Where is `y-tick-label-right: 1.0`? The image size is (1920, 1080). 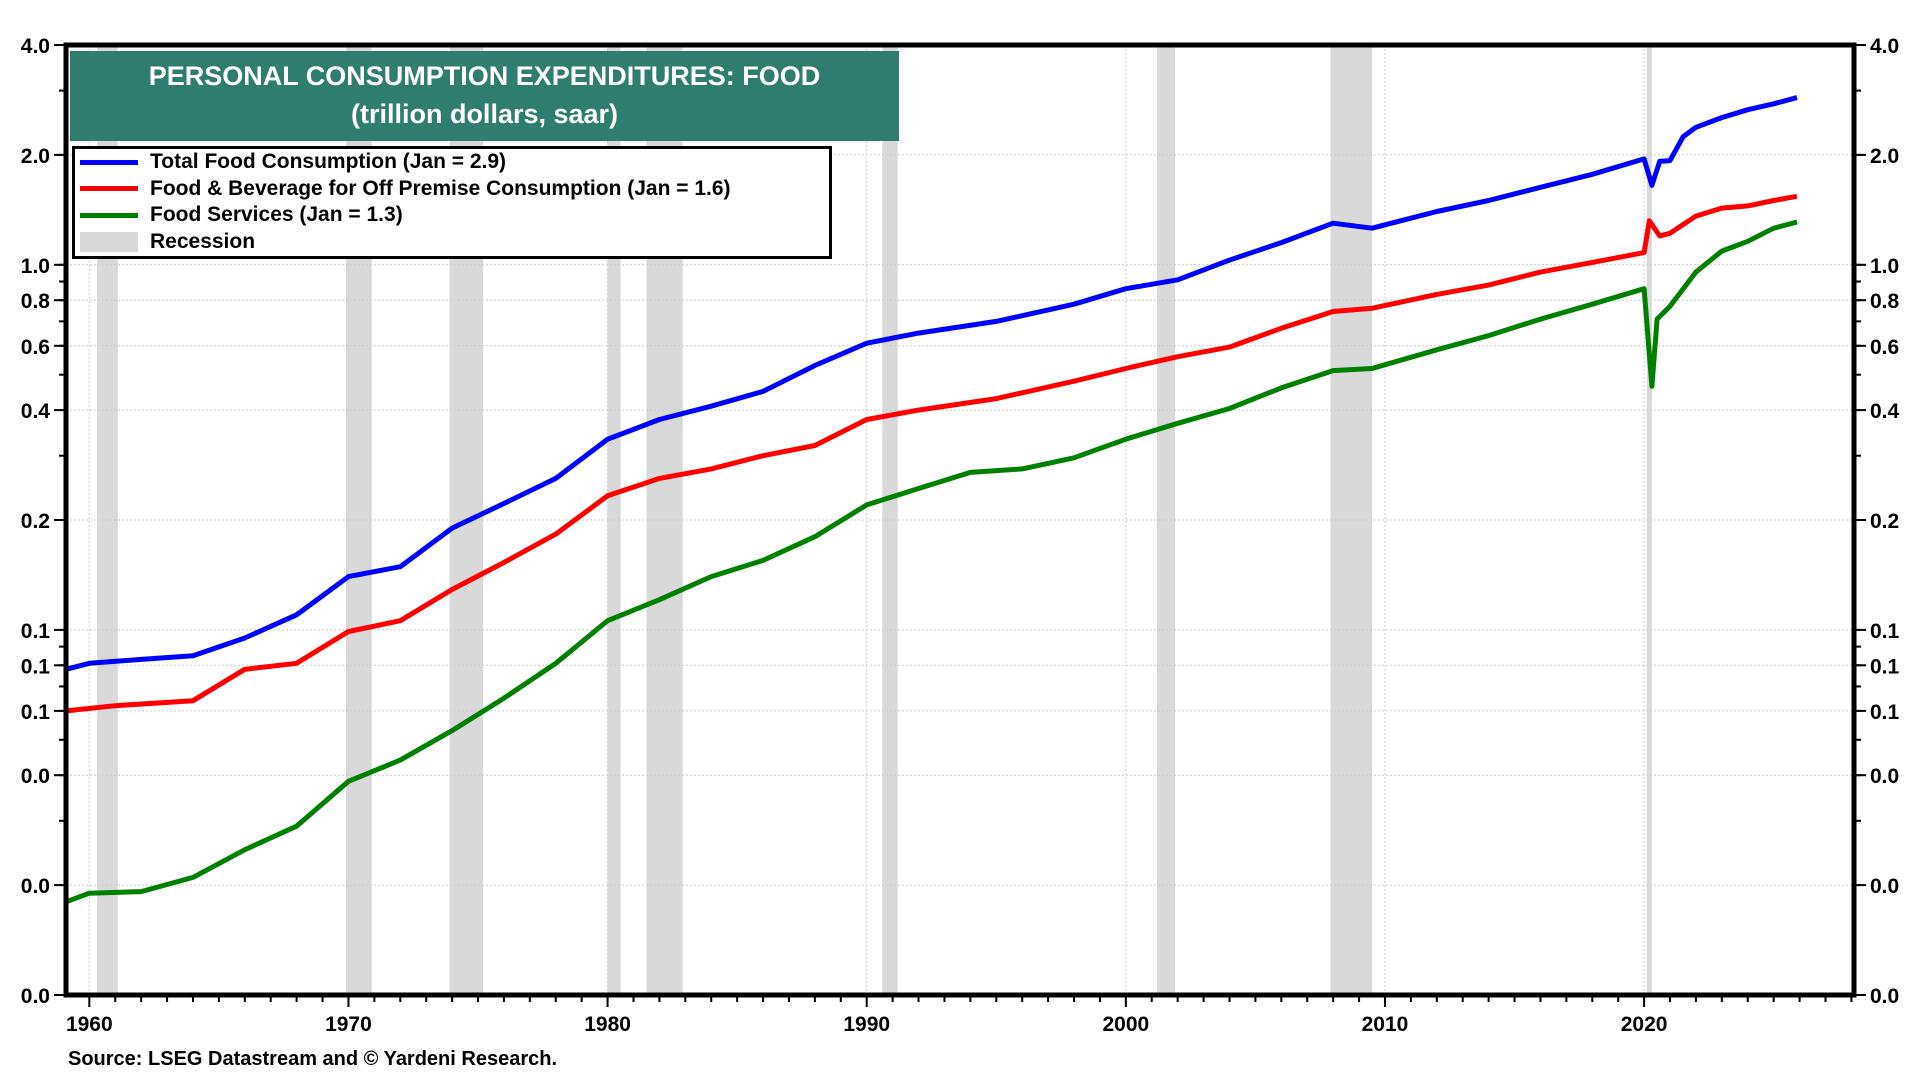 y-tick-label-right: 1.0 is located at coordinates (1884, 266).